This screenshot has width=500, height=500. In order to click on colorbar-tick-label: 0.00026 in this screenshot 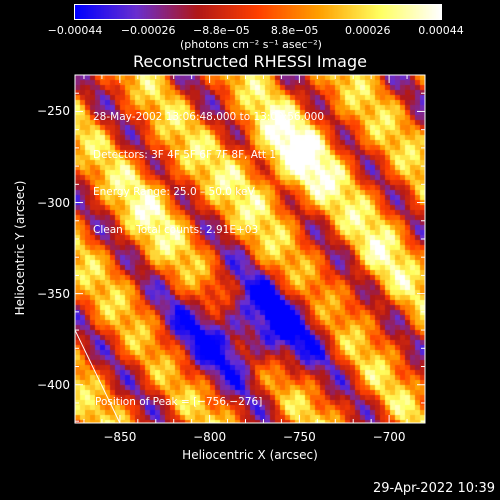, I will do `click(368, 30)`.